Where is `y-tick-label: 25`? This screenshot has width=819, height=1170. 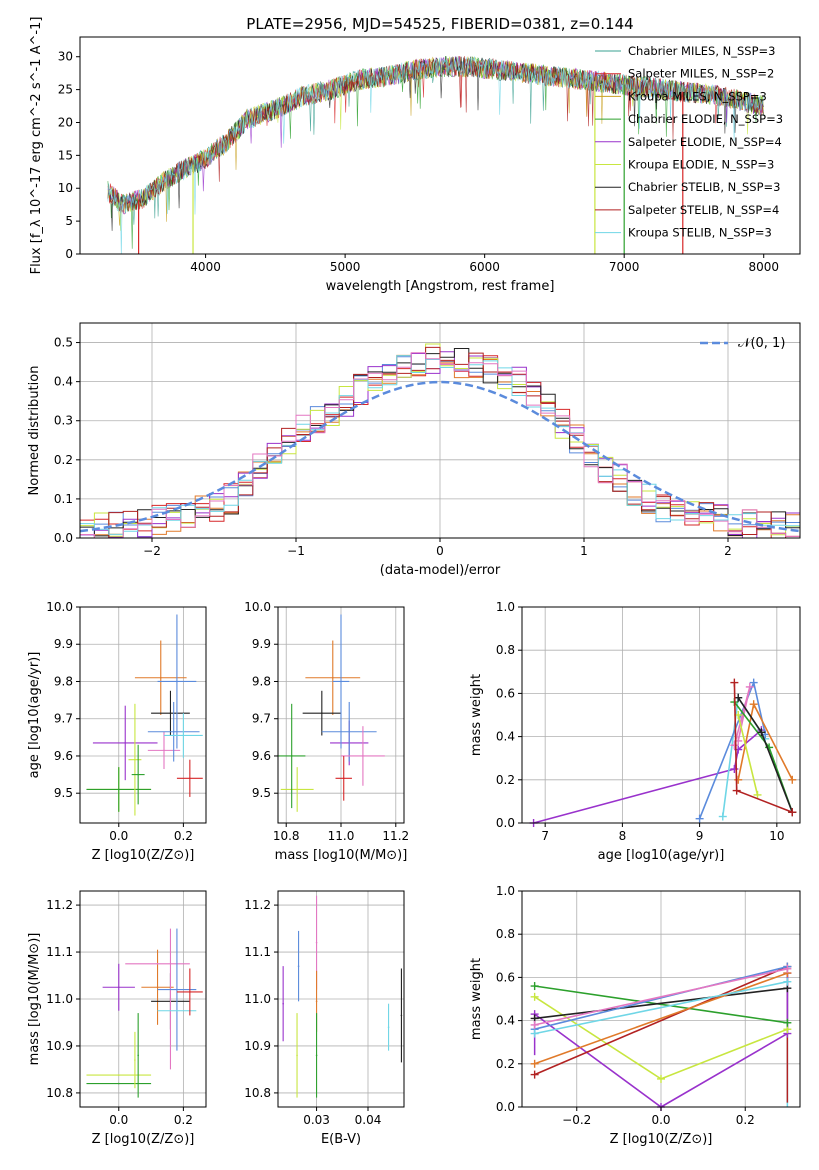 y-tick-label: 25 is located at coordinates (65, 90).